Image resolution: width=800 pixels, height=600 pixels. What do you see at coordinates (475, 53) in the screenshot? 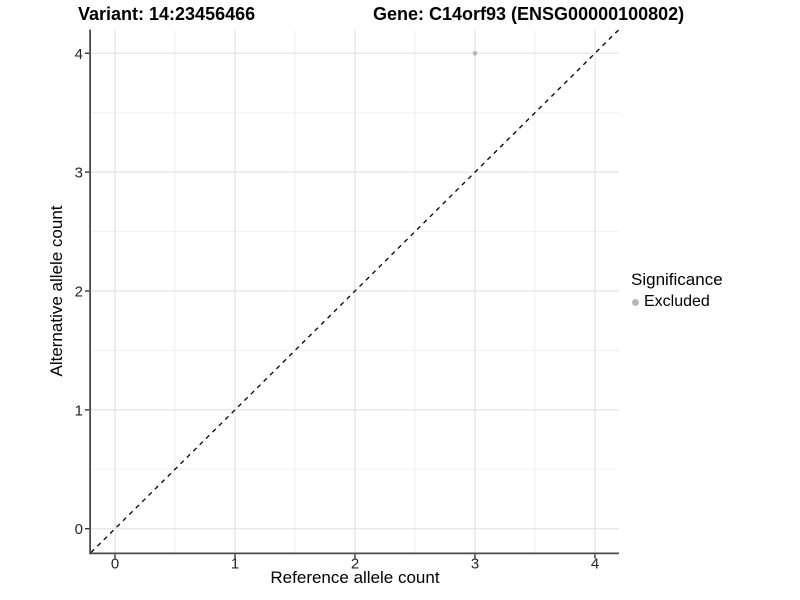
I see `data-point` at bounding box center [475, 53].